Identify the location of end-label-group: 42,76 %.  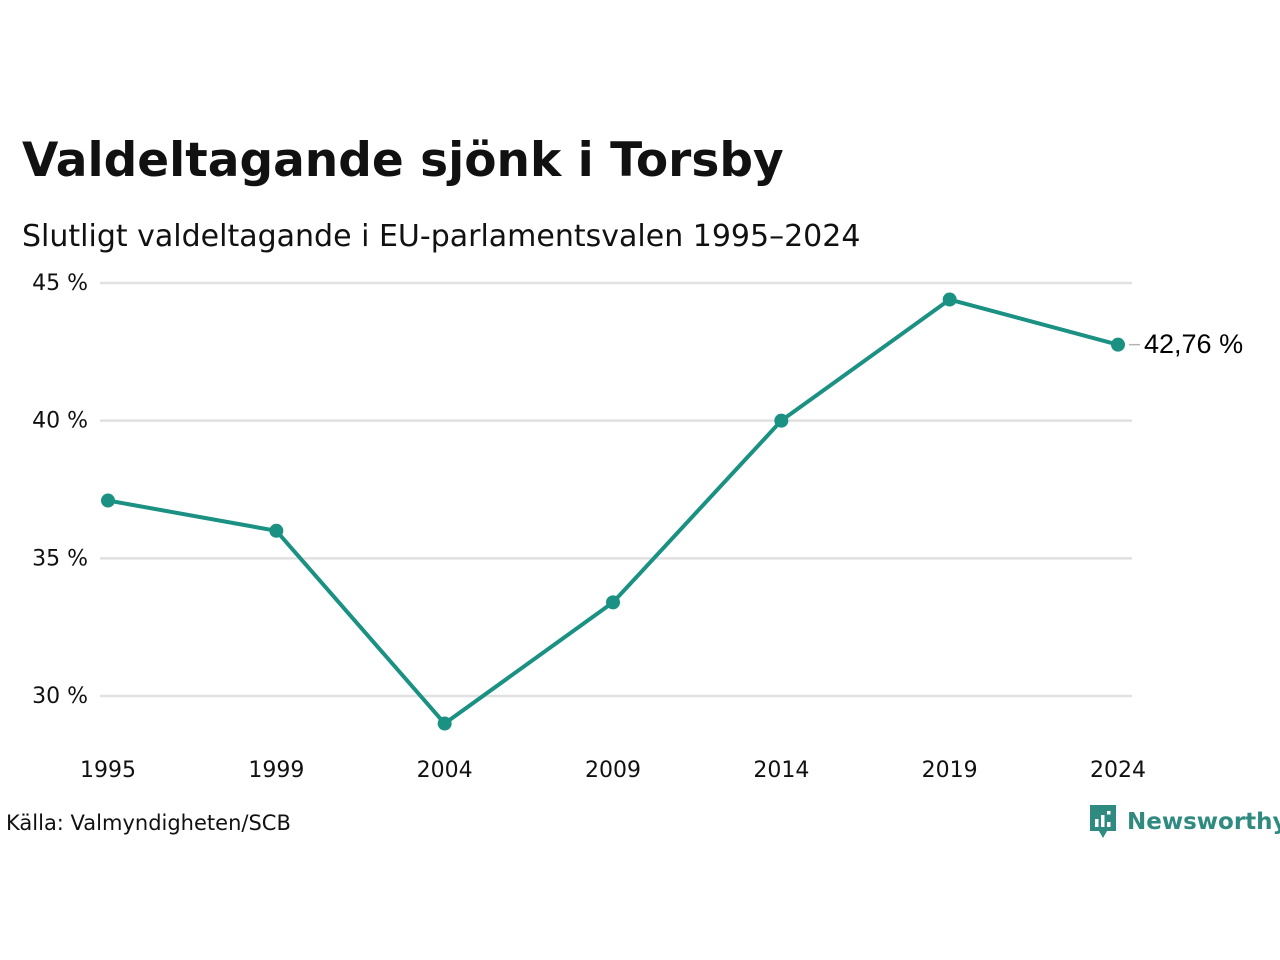
(1186, 344).